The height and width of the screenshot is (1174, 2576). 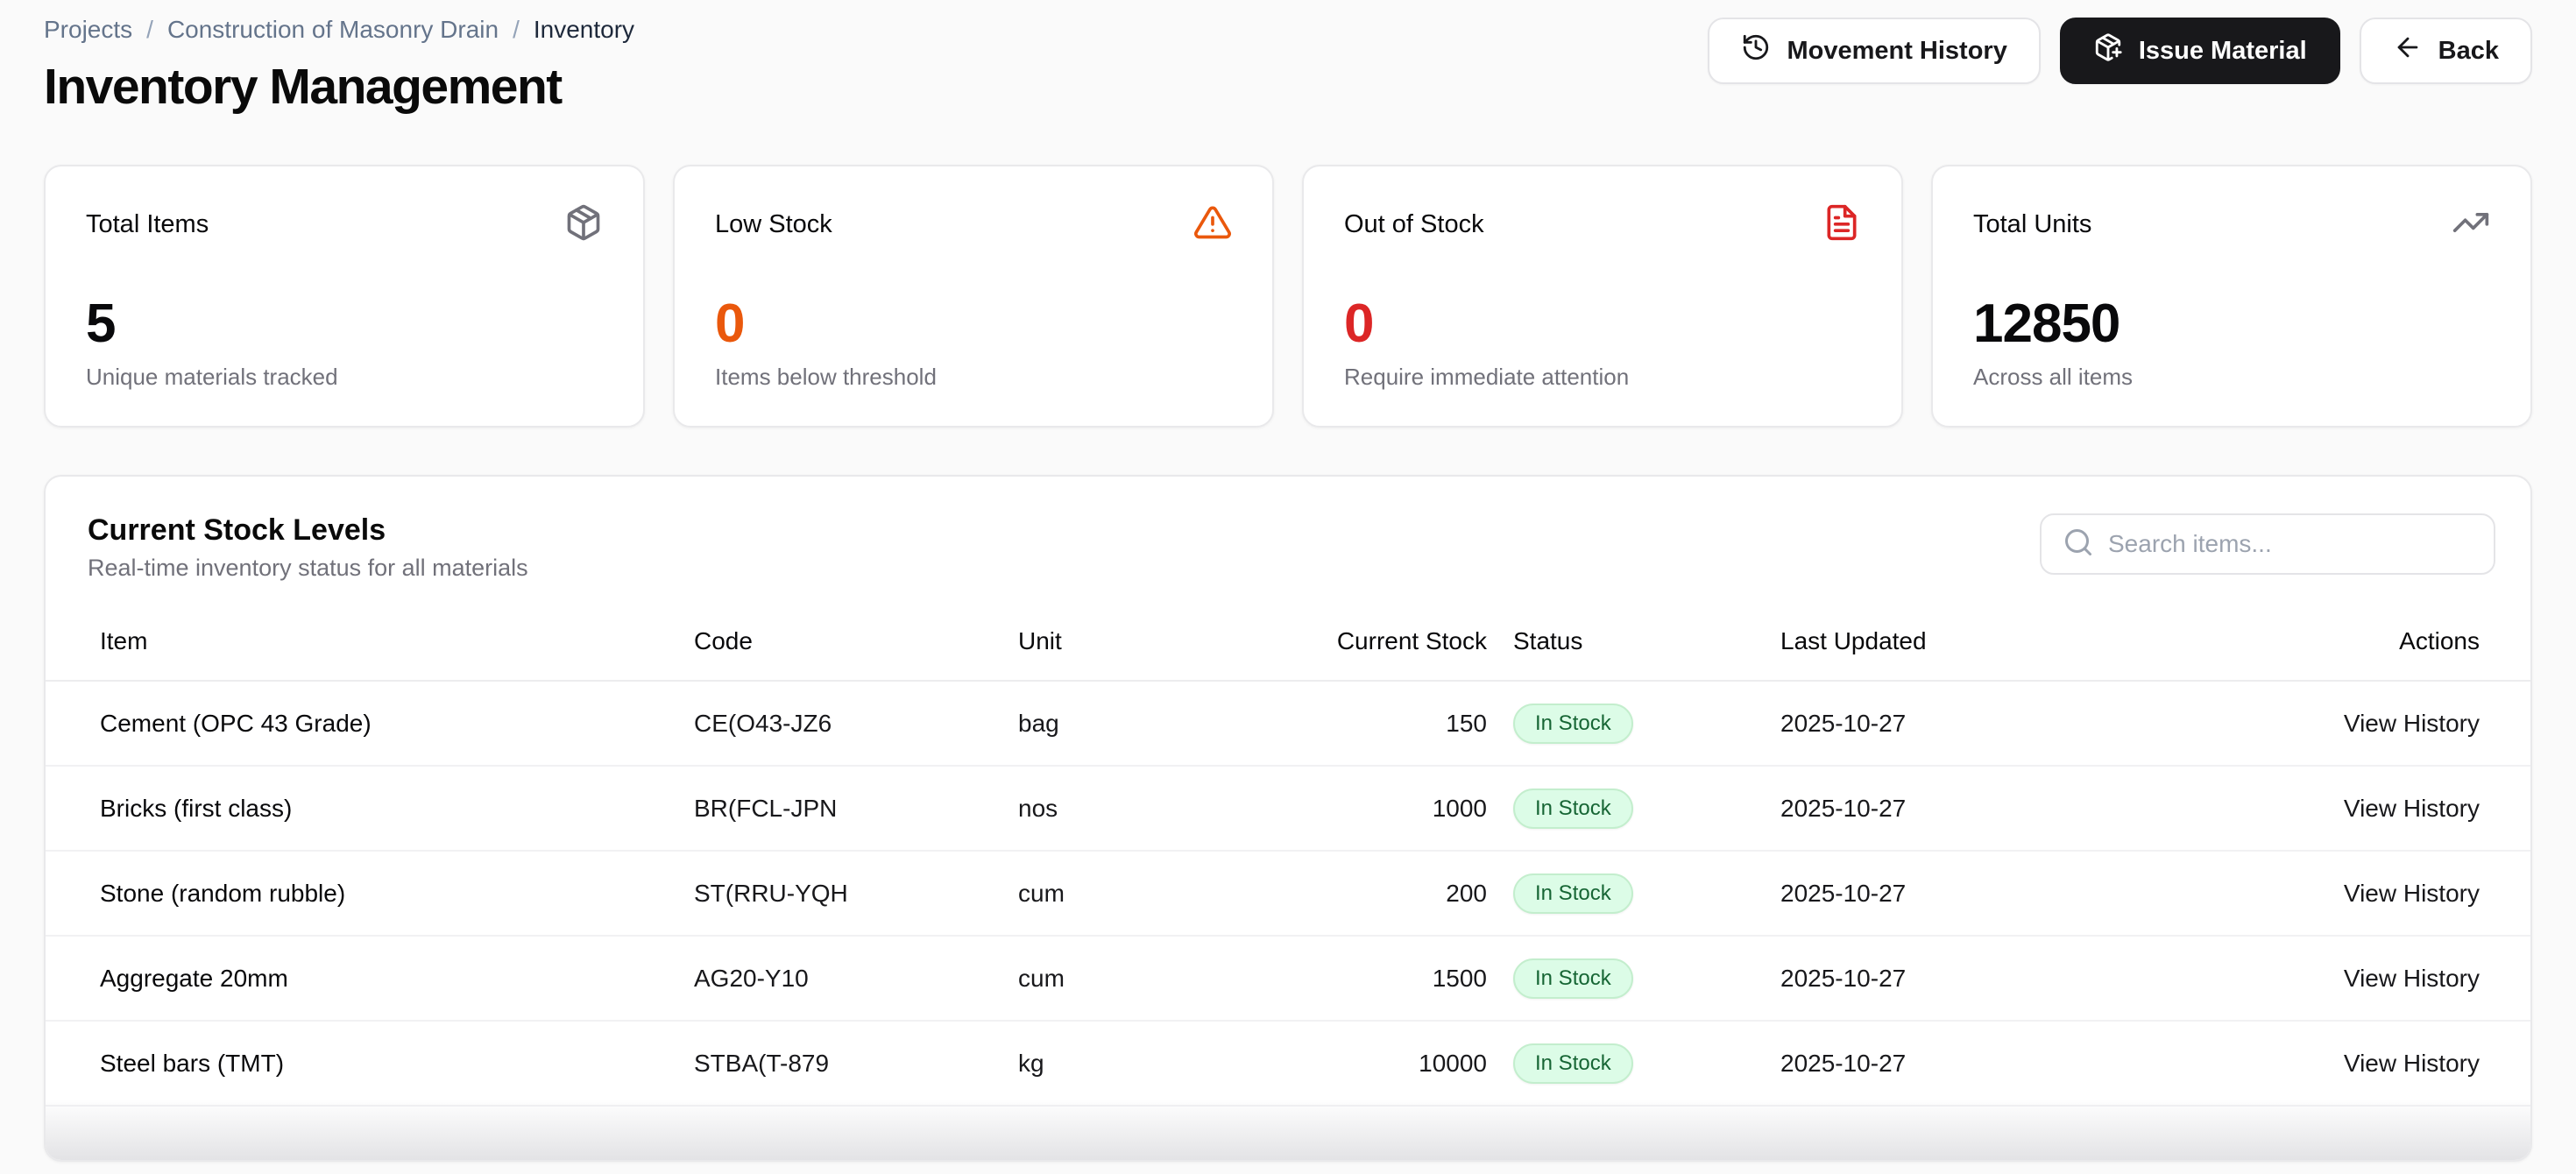 What do you see at coordinates (2032, 224) in the screenshot?
I see `stat-label: Total Units` at bounding box center [2032, 224].